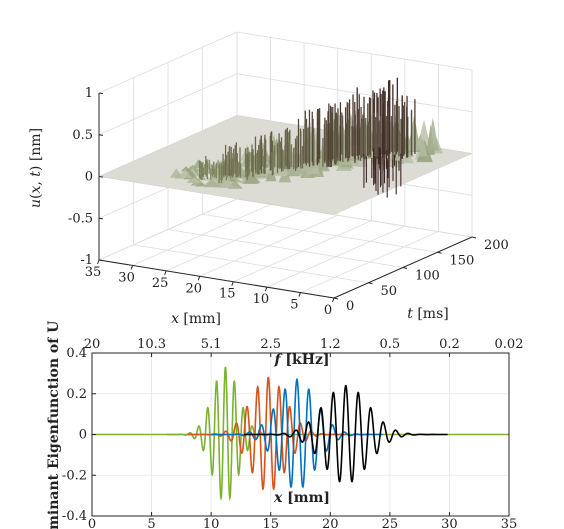 The width and height of the screenshot is (564, 529). Describe the element at coordinates (462, 260) in the screenshot. I see `t-tick-label: 150` at that location.